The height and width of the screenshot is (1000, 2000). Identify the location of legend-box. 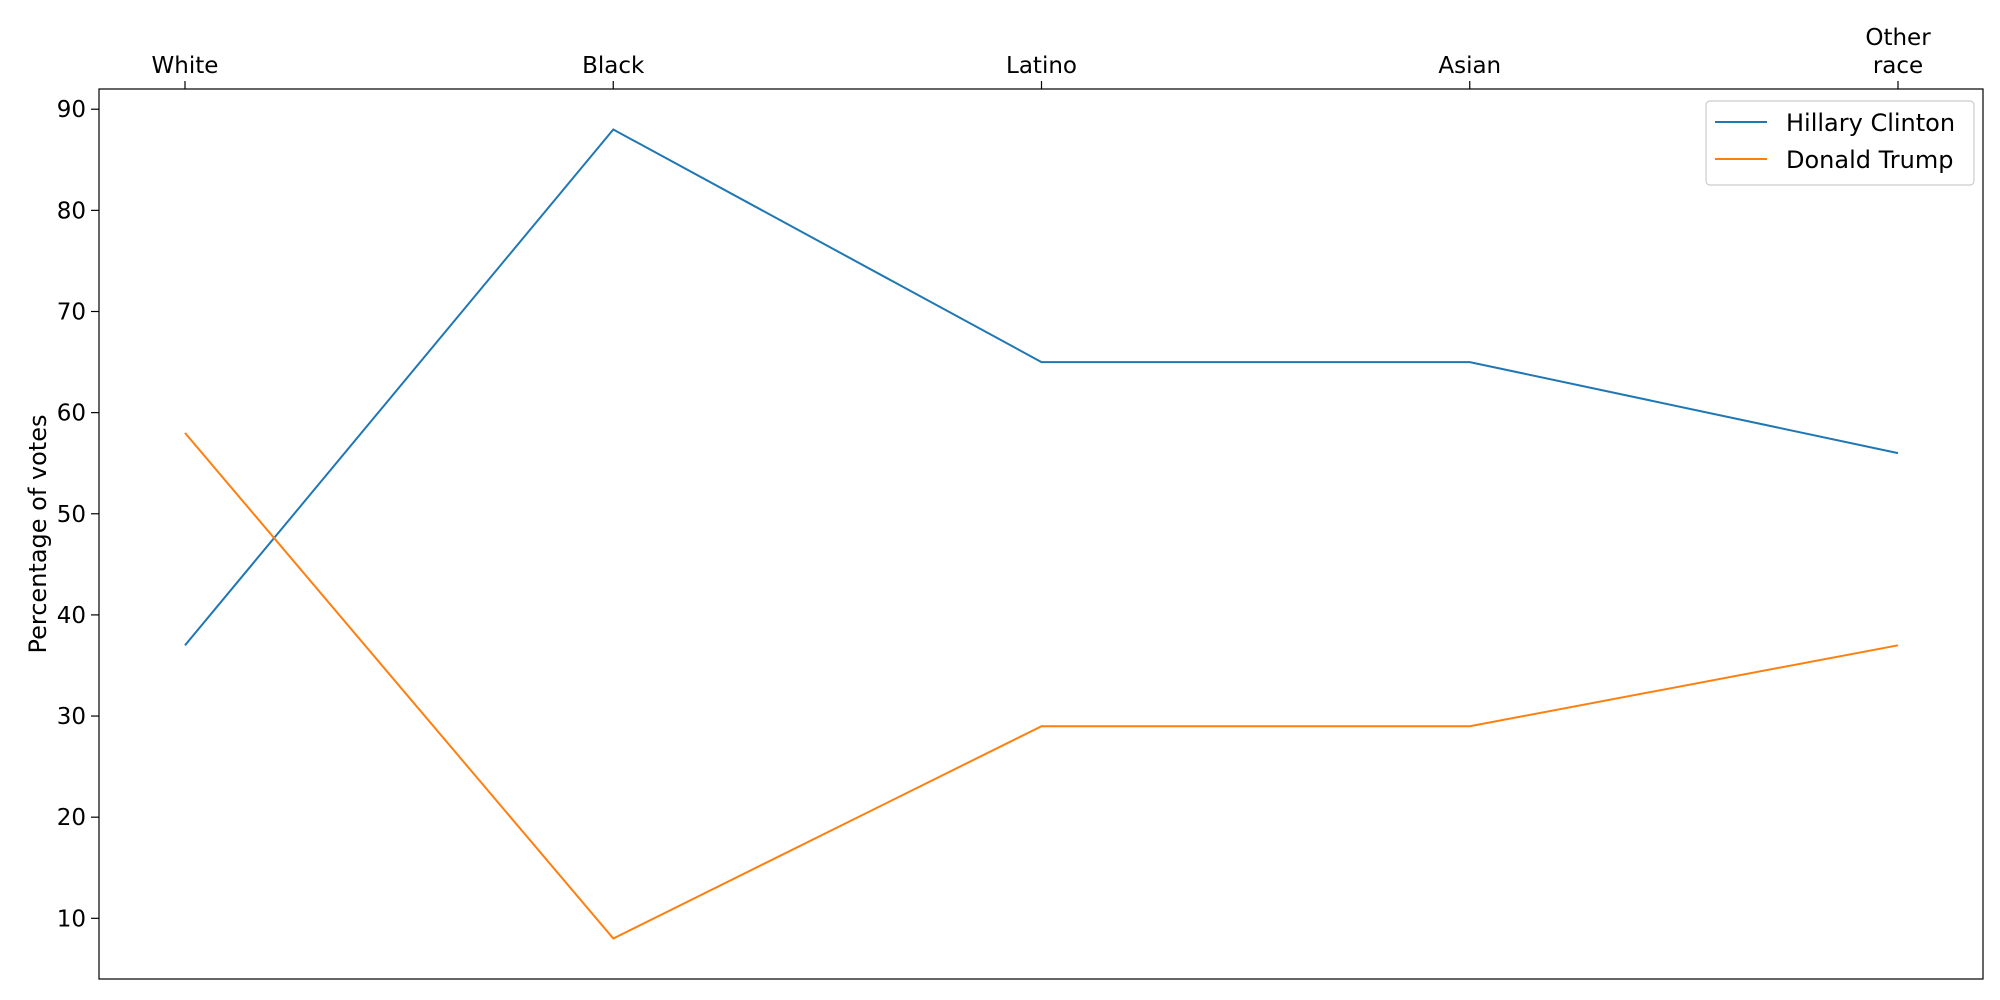
(1840, 143).